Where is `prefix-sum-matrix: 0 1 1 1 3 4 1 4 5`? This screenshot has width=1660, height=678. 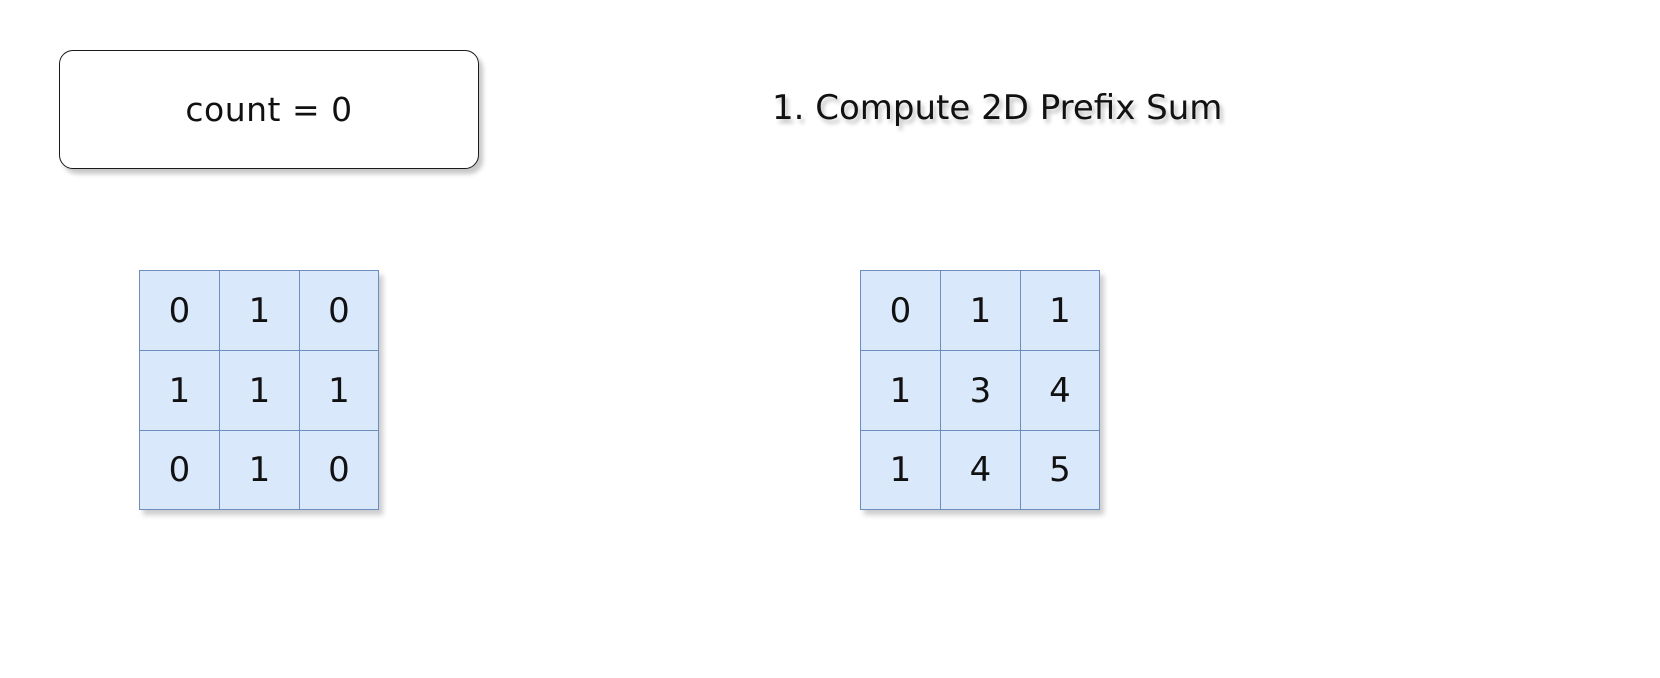
prefix-sum-matrix: 0 1 1 1 3 4 1 4 5 is located at coordinates (980, 390).